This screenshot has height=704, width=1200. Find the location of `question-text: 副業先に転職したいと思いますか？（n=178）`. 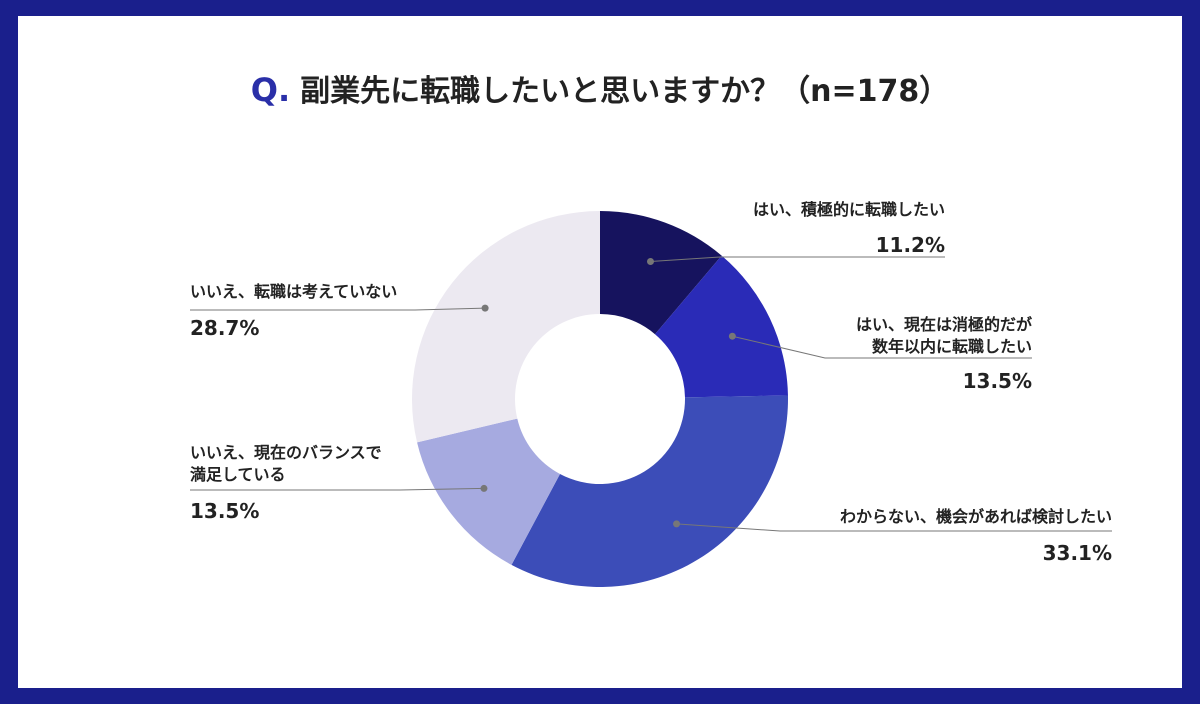

question-text: 副業先に転職したいと思いますか？（n=178） is located at coordinates (625, 91).